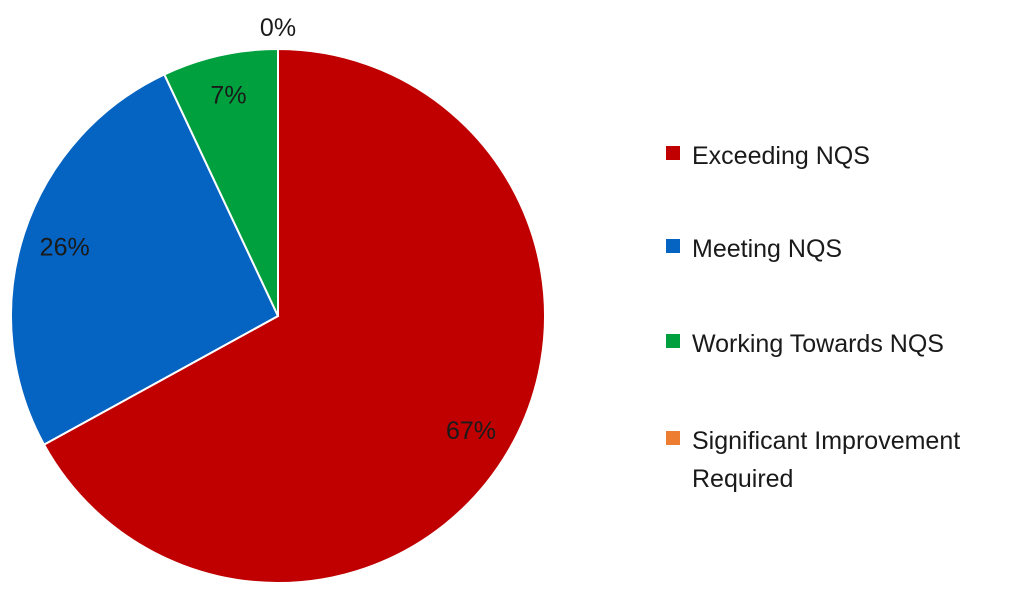 The width and height of the screenshot is (1033, 594). What do you see at coordinates (220, 182) in the screenshot?
I see `pie-slice-working-towards-nqs` at bounding box center [220, 182].